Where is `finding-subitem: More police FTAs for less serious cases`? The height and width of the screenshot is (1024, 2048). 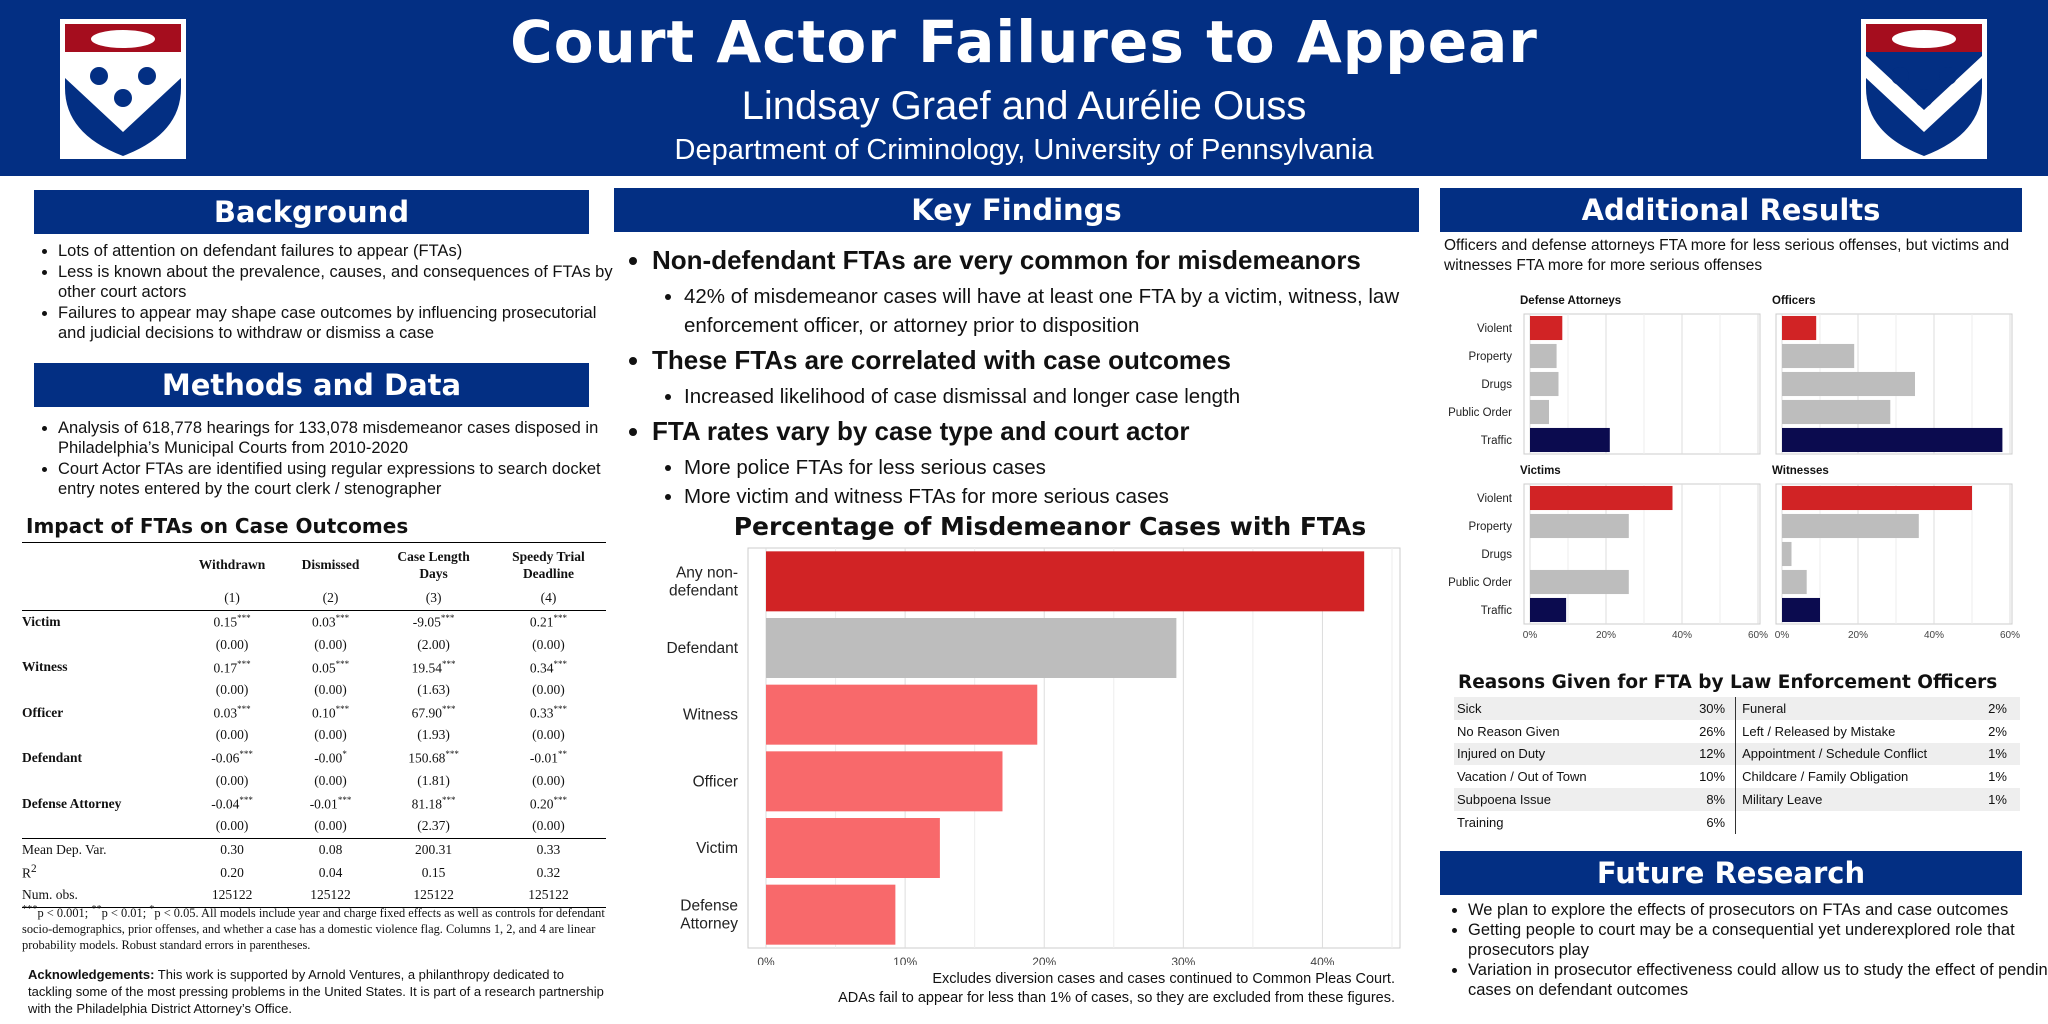 finding-subitem: More police FTAs for less serious cases is located at coordinates (1051, 467).